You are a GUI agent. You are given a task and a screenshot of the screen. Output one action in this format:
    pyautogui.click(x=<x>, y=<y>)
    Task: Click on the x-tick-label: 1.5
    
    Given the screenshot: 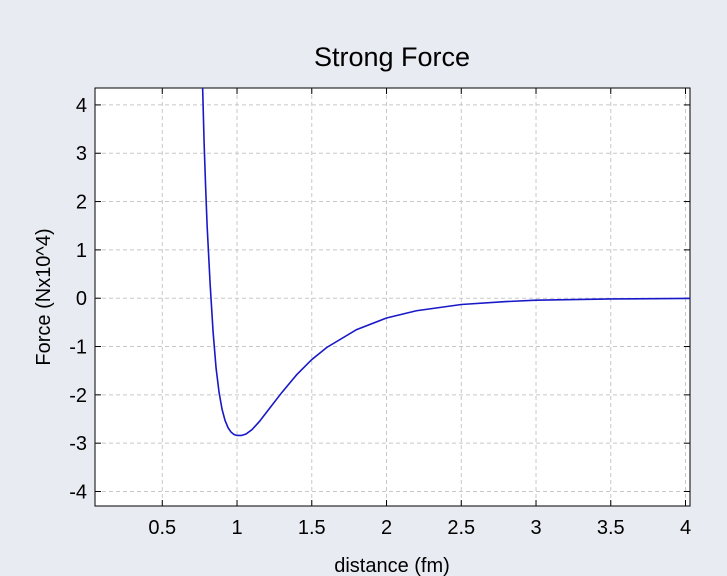 What is the action you would take?
    pyautogui.click(x=312, y=528)
    